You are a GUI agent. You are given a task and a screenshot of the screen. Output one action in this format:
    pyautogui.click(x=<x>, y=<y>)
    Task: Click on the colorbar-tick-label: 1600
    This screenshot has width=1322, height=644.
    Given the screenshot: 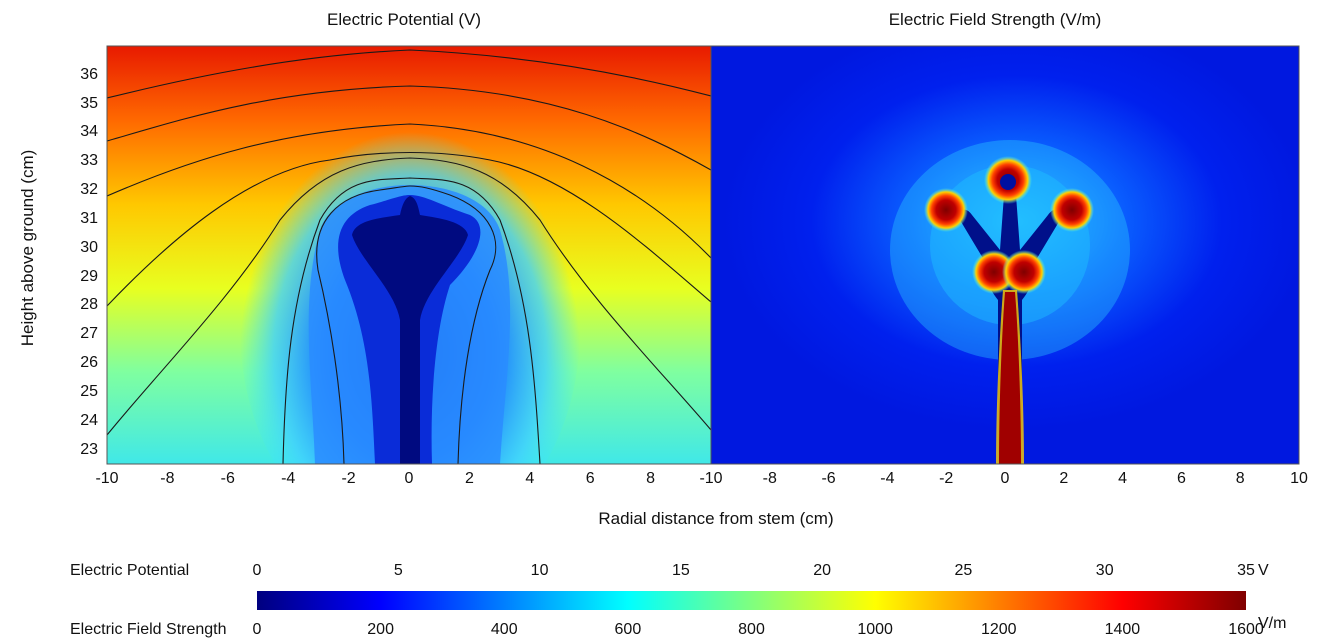 What is the action you would take?
    pyautogui.click(x=1246, y=629)
    